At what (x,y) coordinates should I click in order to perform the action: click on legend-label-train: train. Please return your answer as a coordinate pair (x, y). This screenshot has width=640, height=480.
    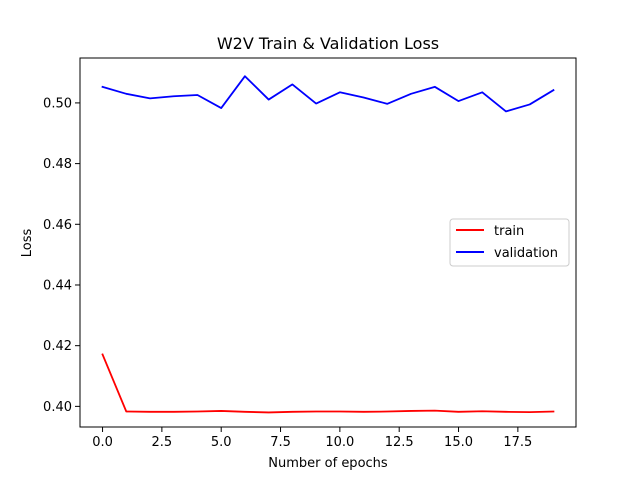
    Looking at the image, I should click on (509, 231).